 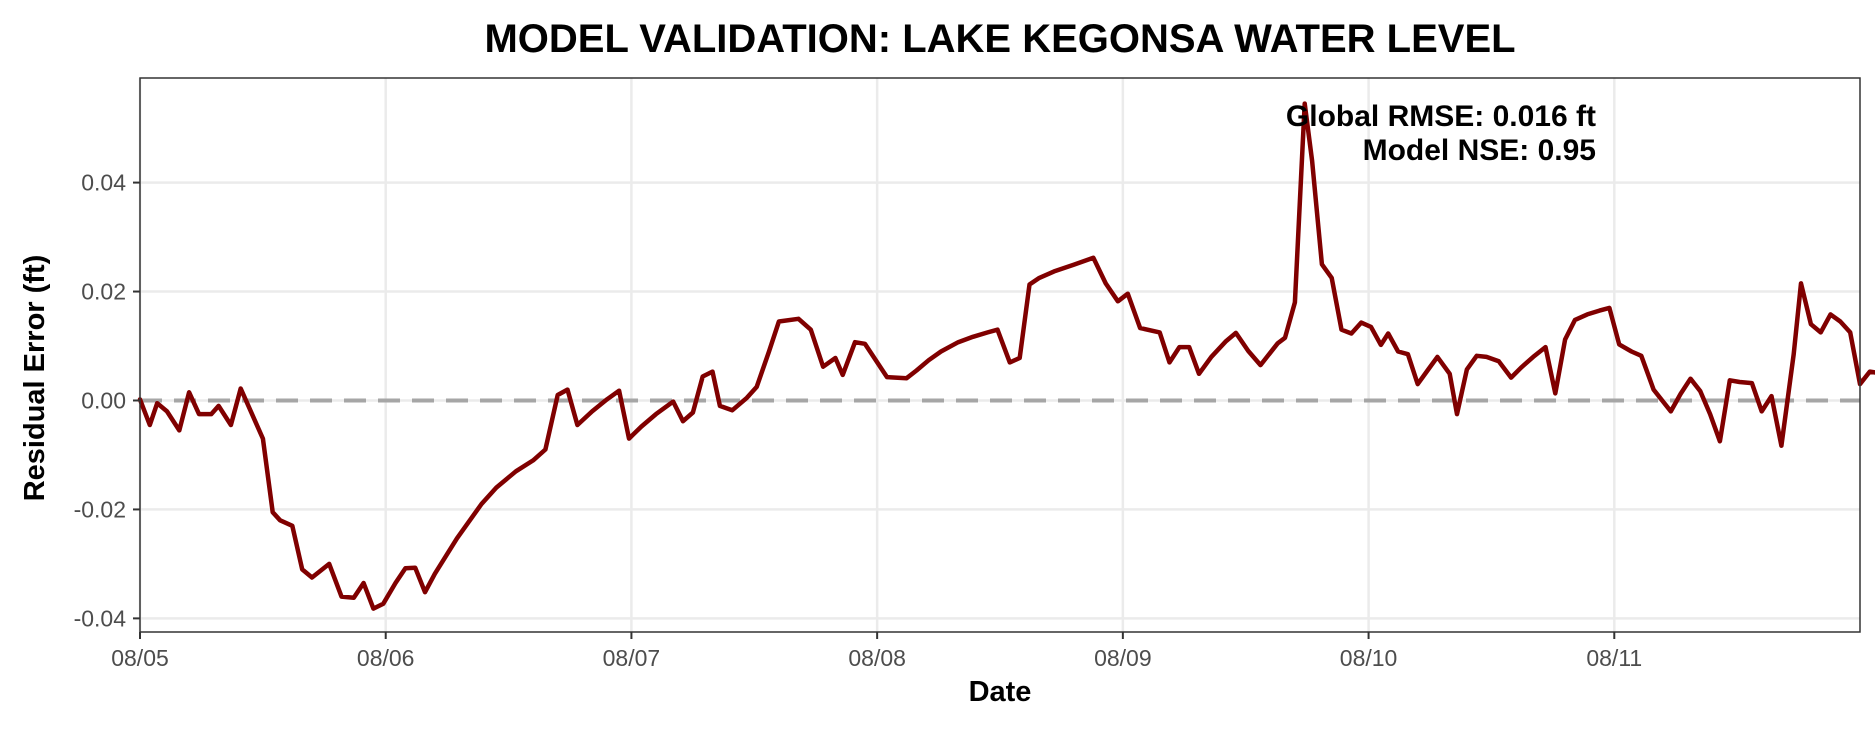 What do you see at coordinates (103, 183) in the screenshot?
I see `y-tick-label: 0.04` at bounding box center [103, 183].